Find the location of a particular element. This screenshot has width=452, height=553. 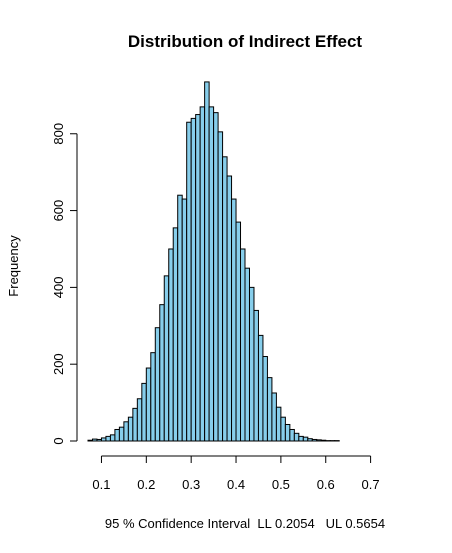

x-tick-label: 0.6 is located at coordinates (326, 484).